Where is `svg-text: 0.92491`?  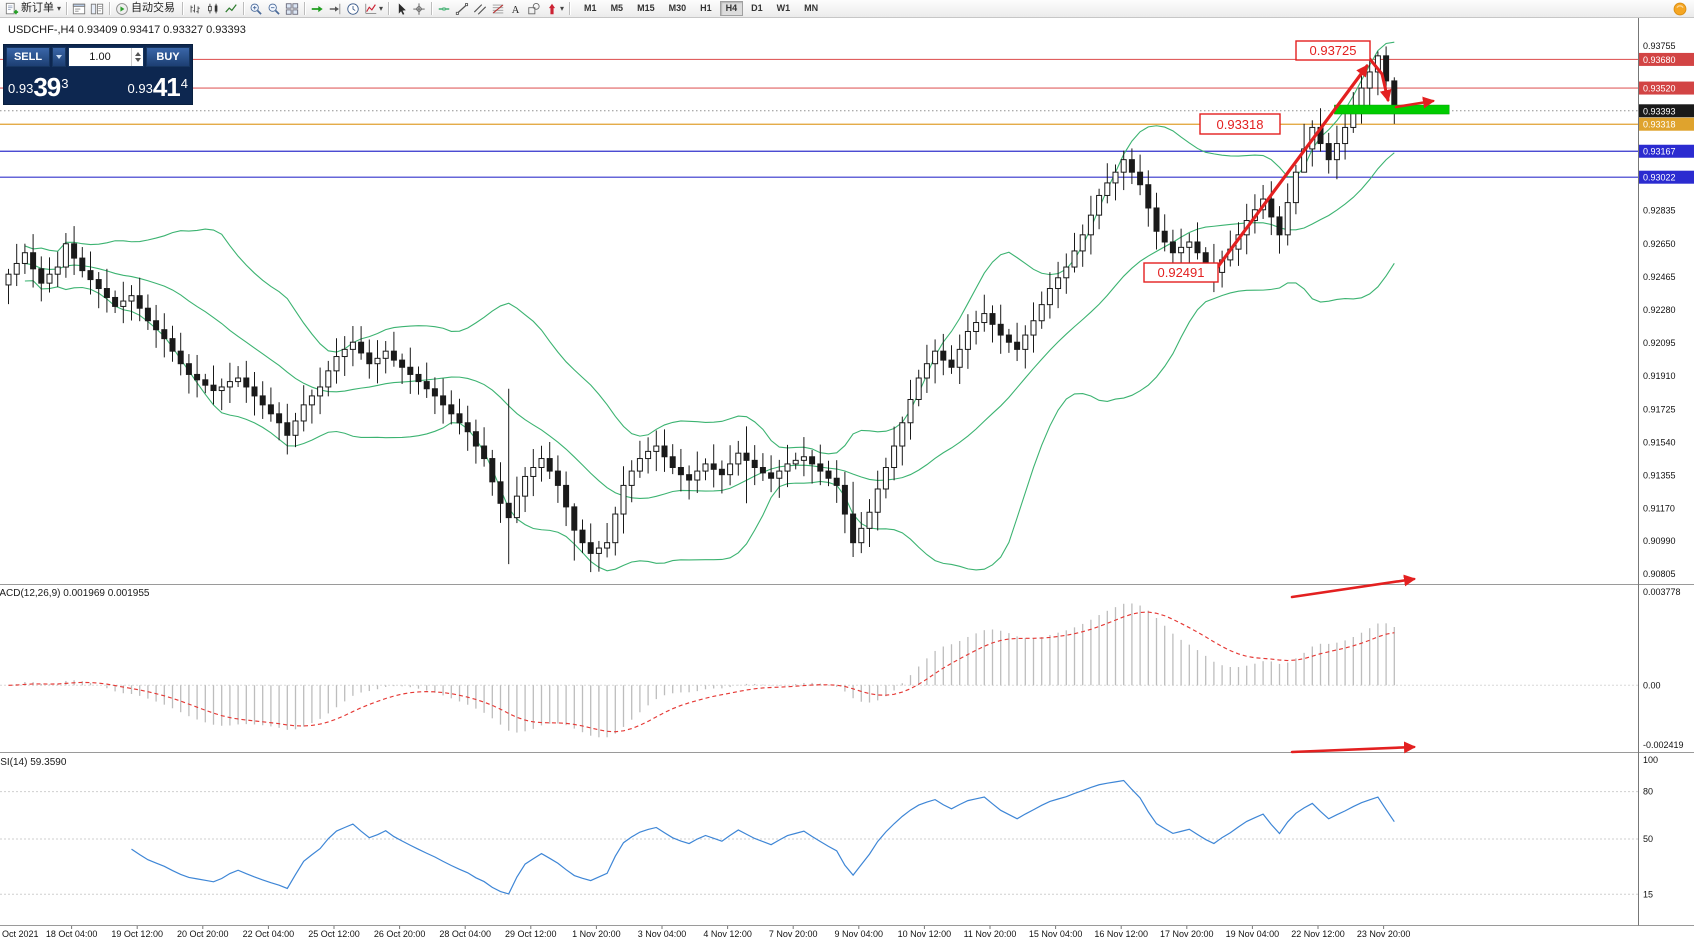
svg-text: 0.92491 is located at coordinates (1181, 272).